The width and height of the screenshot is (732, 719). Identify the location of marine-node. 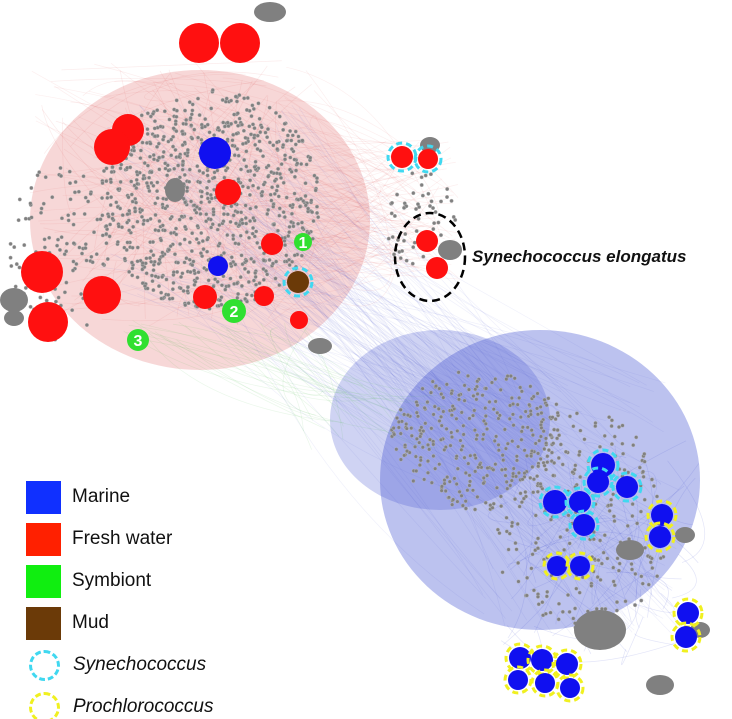
(567, 664).